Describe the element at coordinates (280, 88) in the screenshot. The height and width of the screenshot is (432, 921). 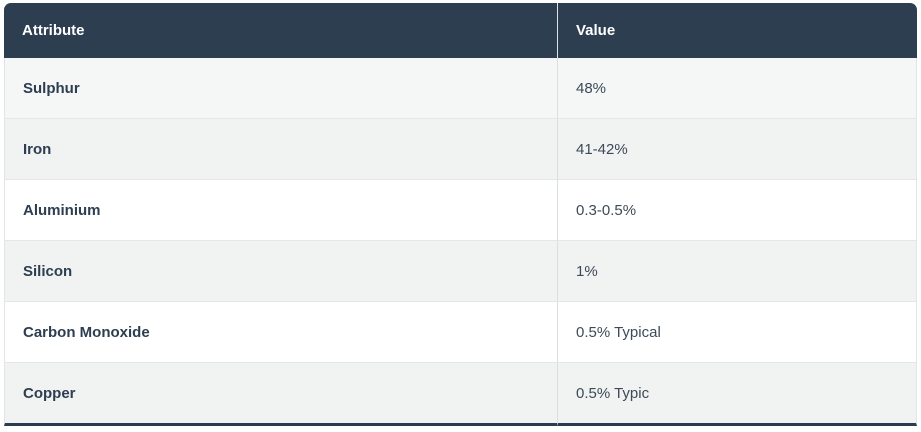
I see `attribute-cell: Sulphur` at that location.